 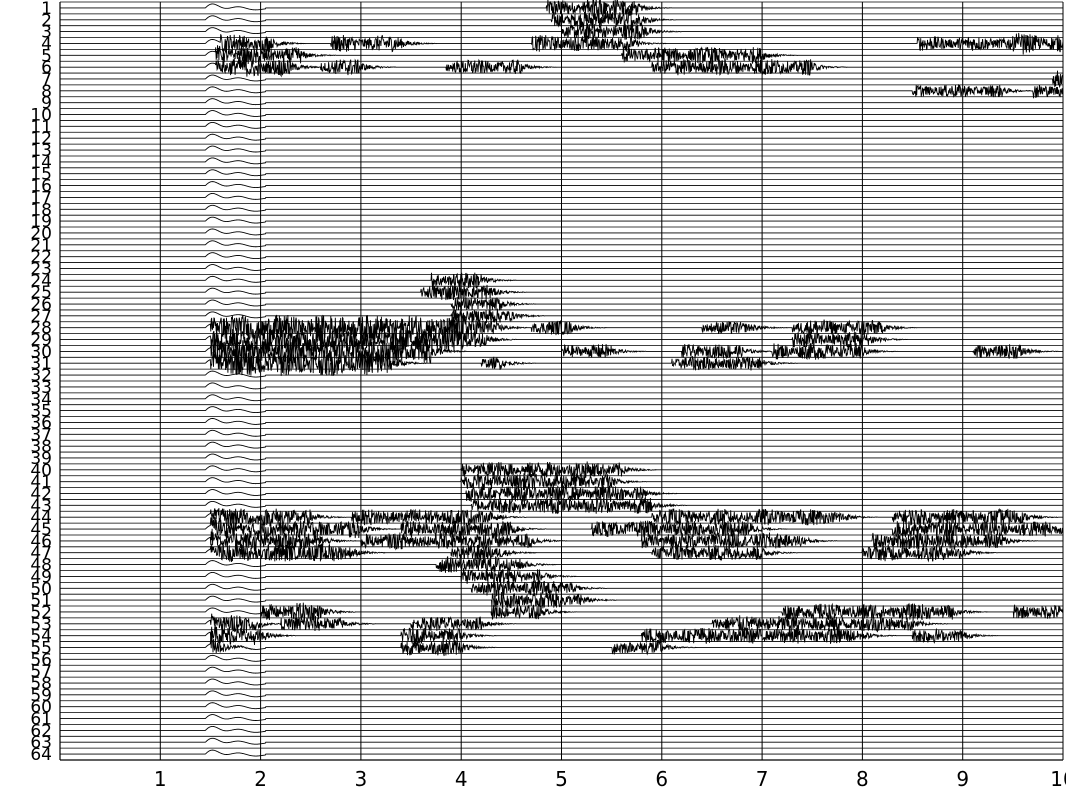 I want to click on y-tick-label: 36, so click(x=41, y=423).